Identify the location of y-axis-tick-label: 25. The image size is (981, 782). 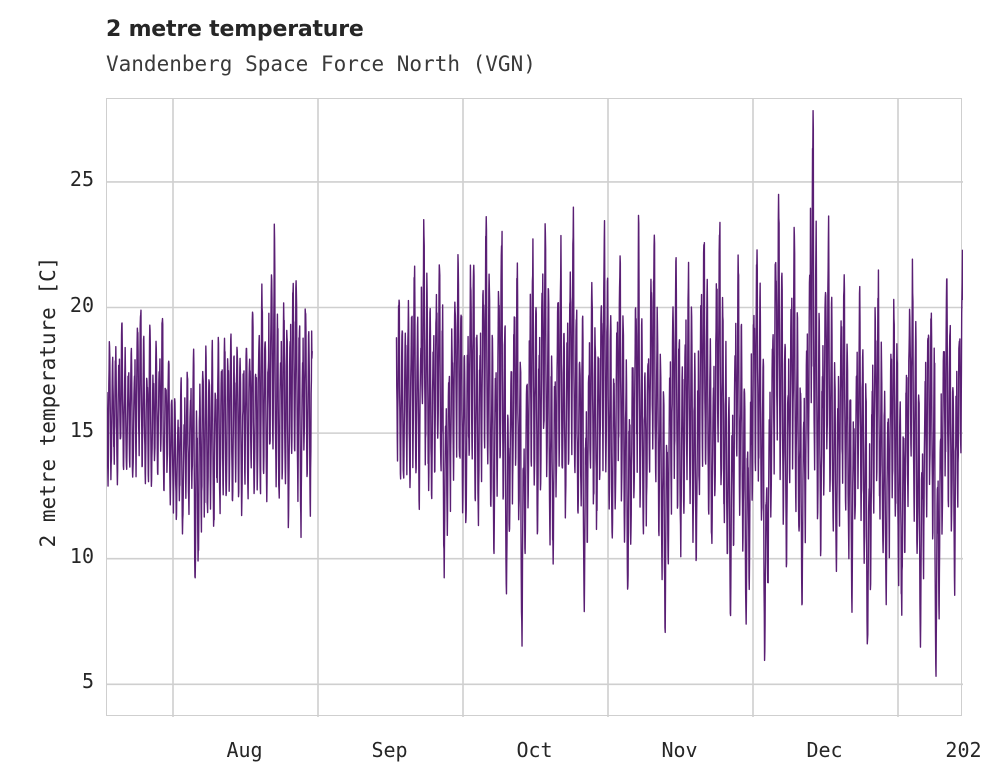
(81, 178).